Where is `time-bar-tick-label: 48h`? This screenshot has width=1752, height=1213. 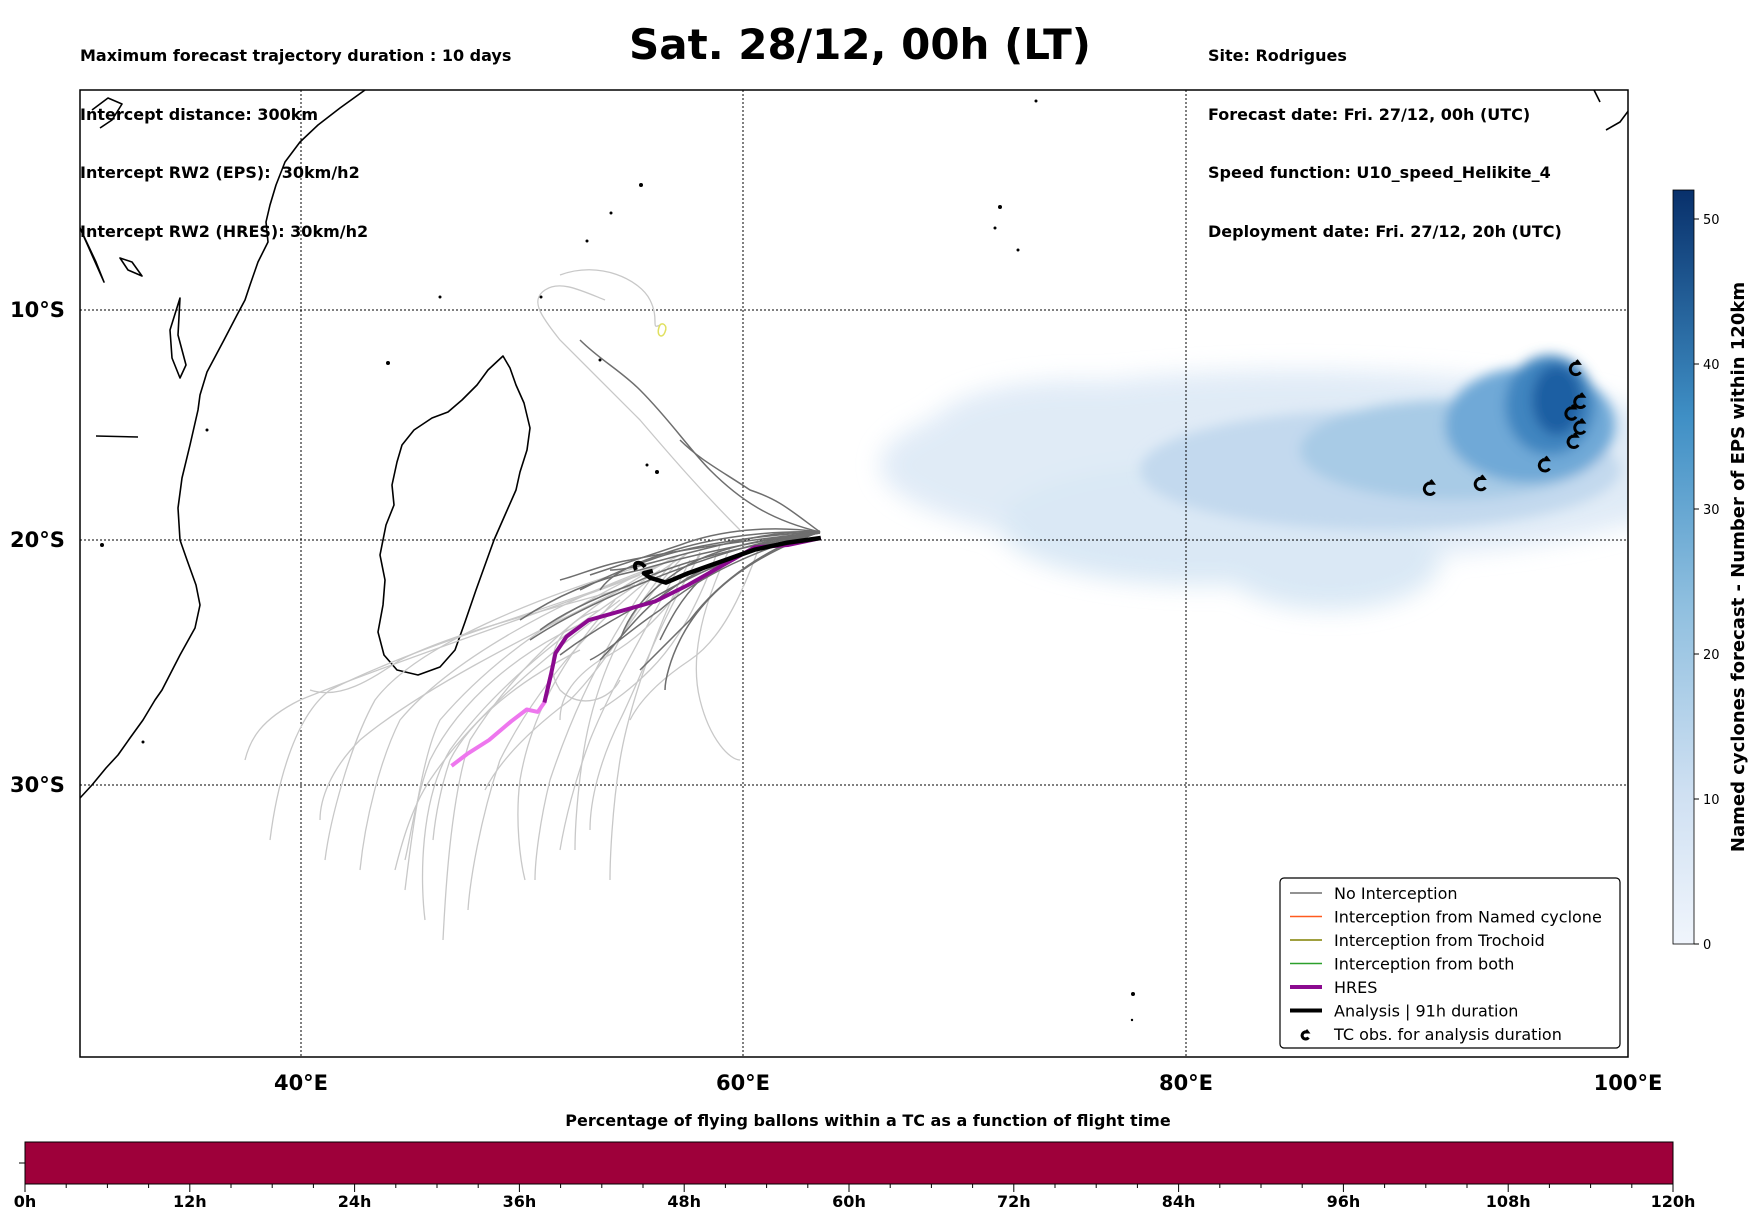
time-bar-tick-label: 48h is located at coordinates (684, 1201).